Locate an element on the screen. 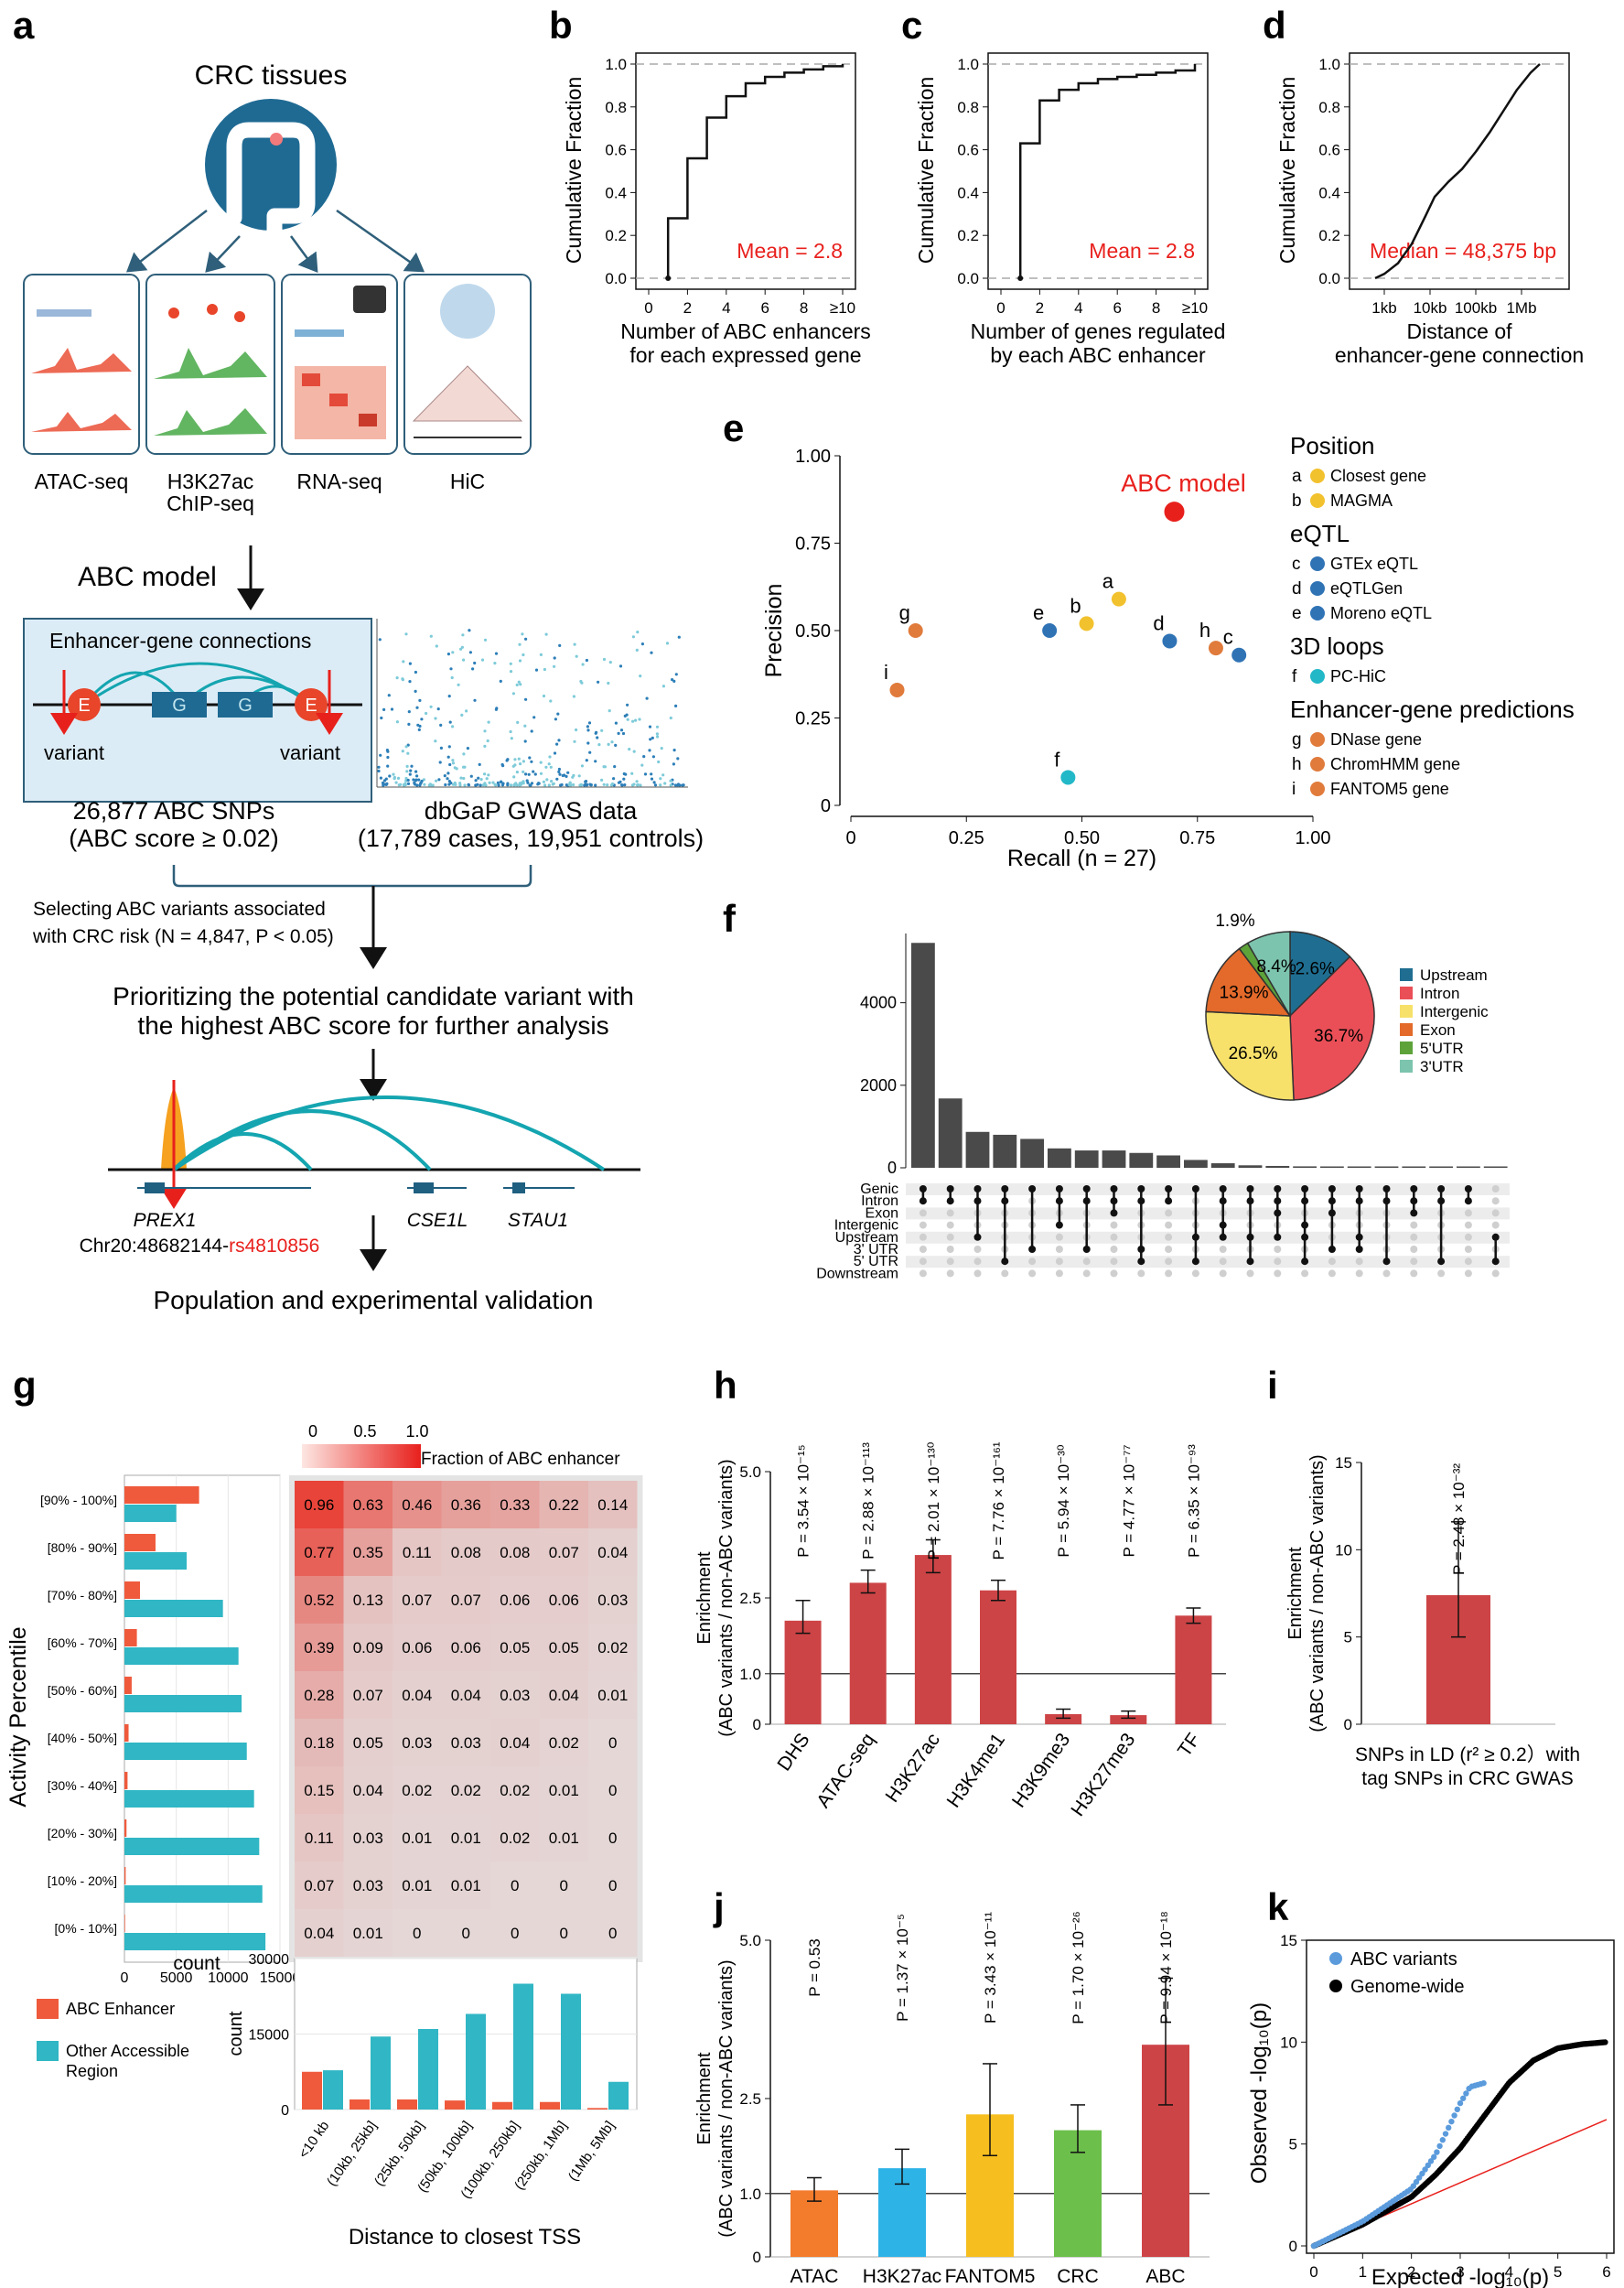  y-tick-label: 0.4 is located at coordinates (1329, 193).